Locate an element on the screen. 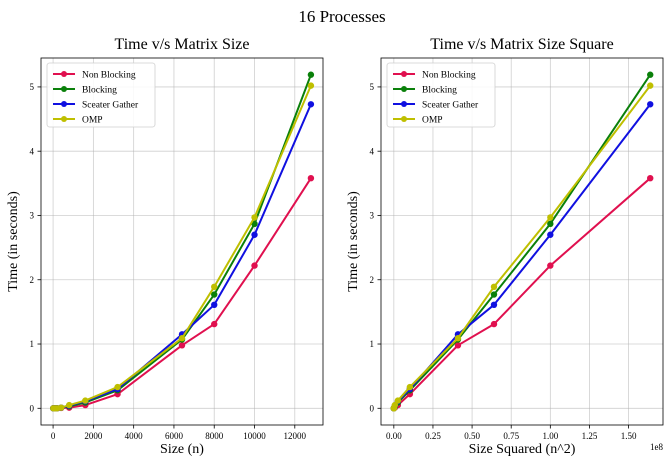  x-tick-label: 2000 is located at coordinates (93, 436).